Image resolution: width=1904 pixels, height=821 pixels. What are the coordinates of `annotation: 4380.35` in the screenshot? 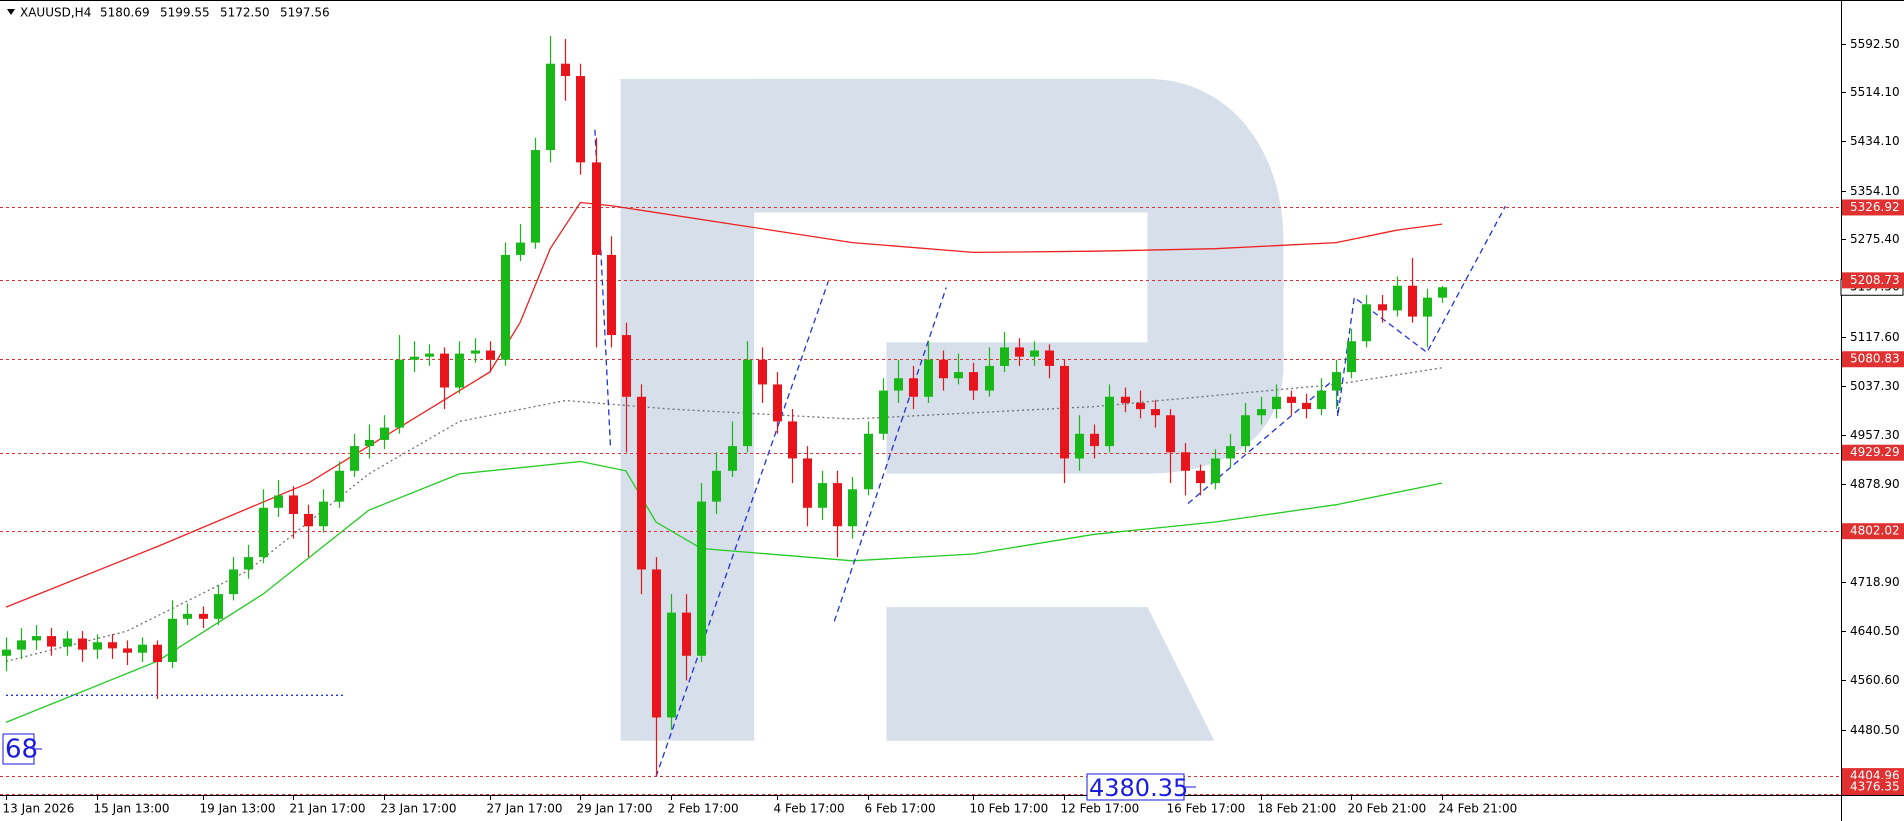 It's located at (1138, 788).